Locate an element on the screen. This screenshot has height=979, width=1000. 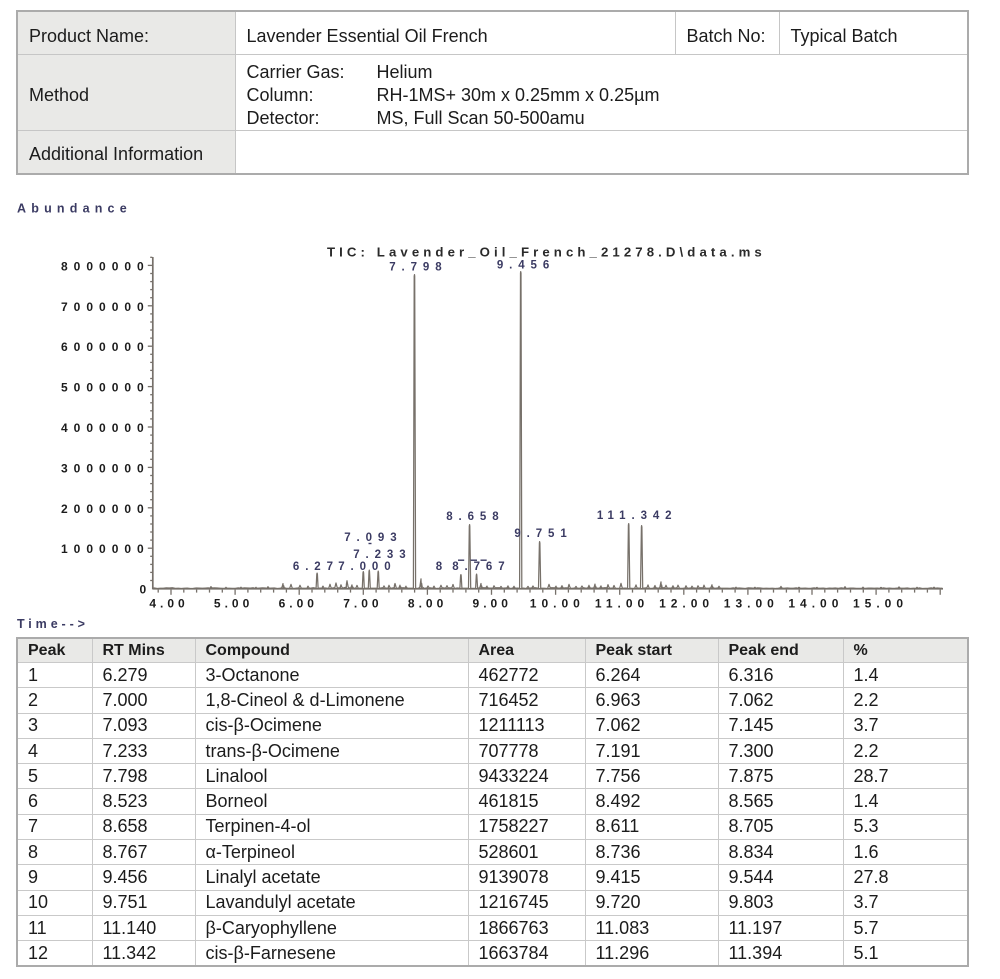
svg-text: 6.00 is located at coordinates (298, 604).